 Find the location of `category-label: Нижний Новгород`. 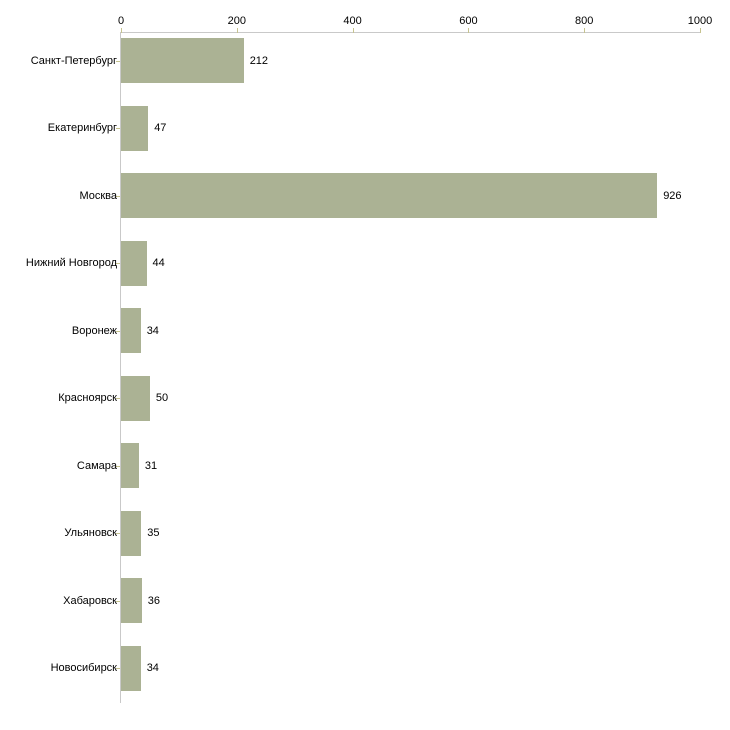

category-label: Нижний Новгород is located at coordinates (71, 263).